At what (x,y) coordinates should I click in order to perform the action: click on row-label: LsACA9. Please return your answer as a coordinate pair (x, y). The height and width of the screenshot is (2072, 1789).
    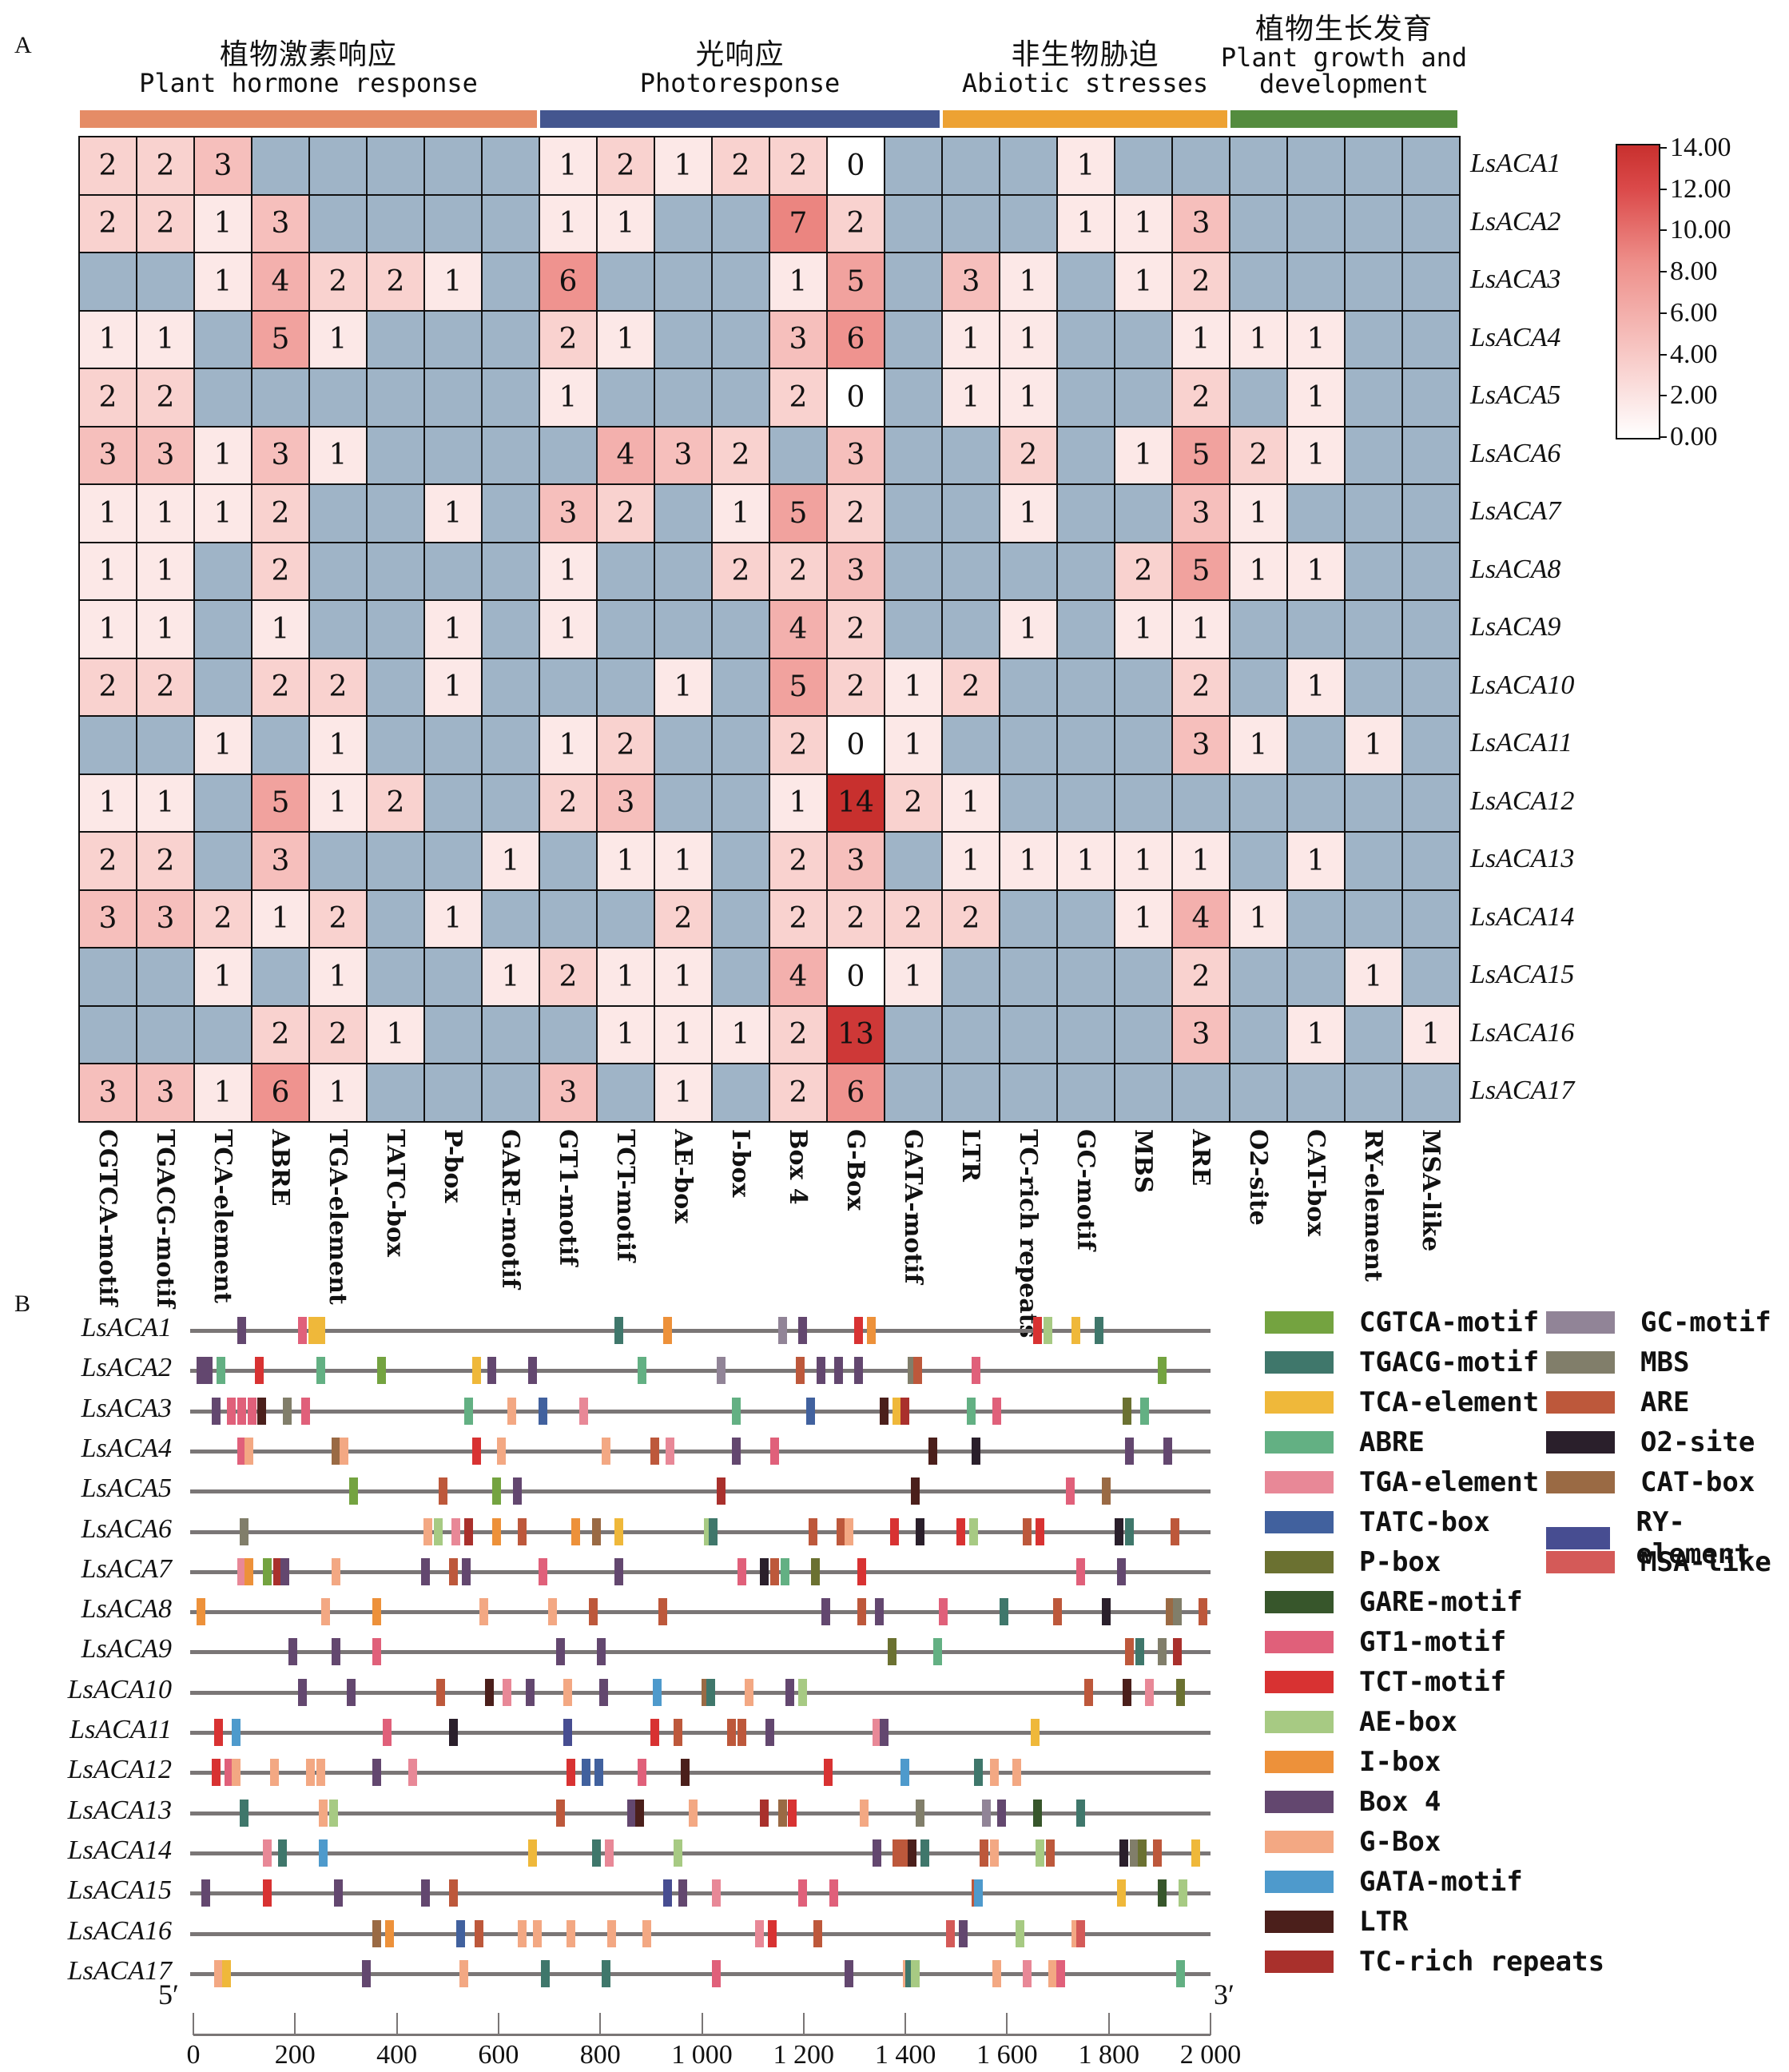
    Looking at the image, I should click on (1515, 627).